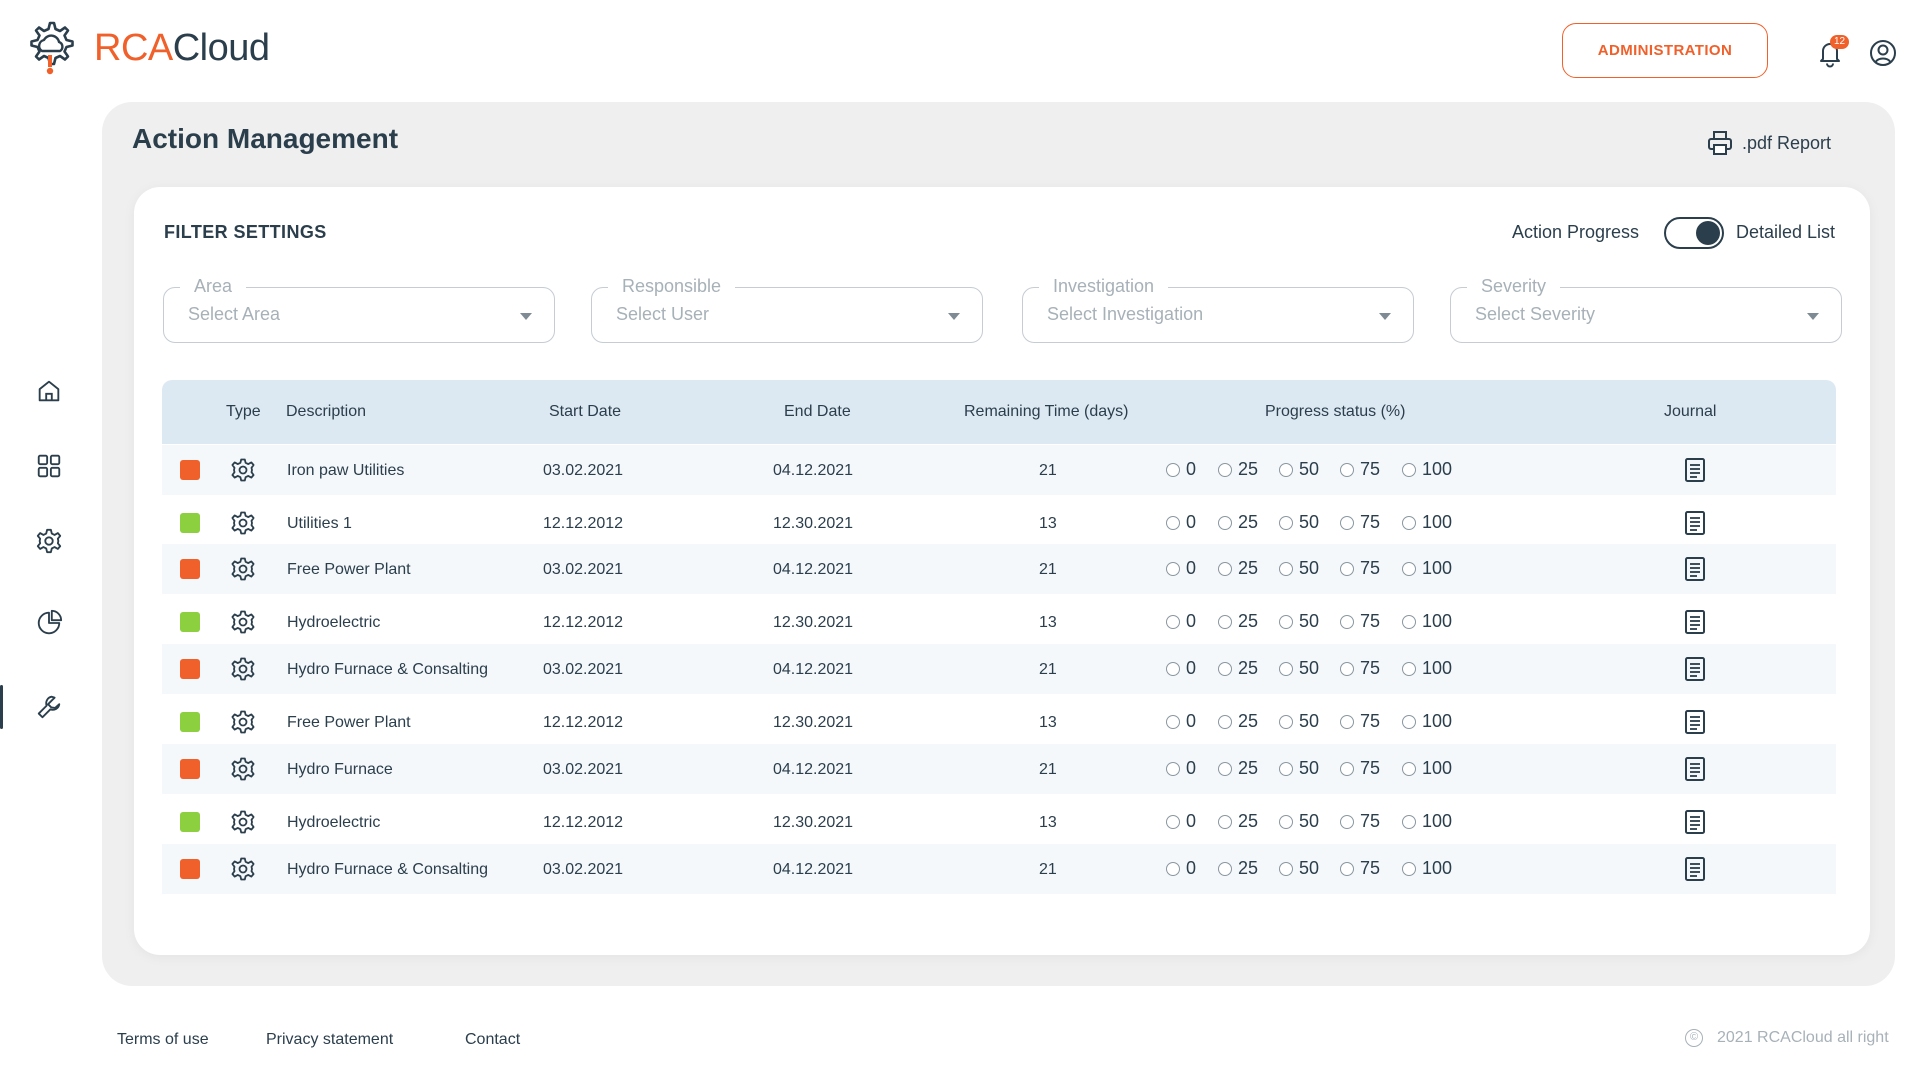 The image size is (1921, 1081). Describe the element at coordinates (1768, 143) in the screenshot. I see `pdf-report-button: .pdf Report` at that location.